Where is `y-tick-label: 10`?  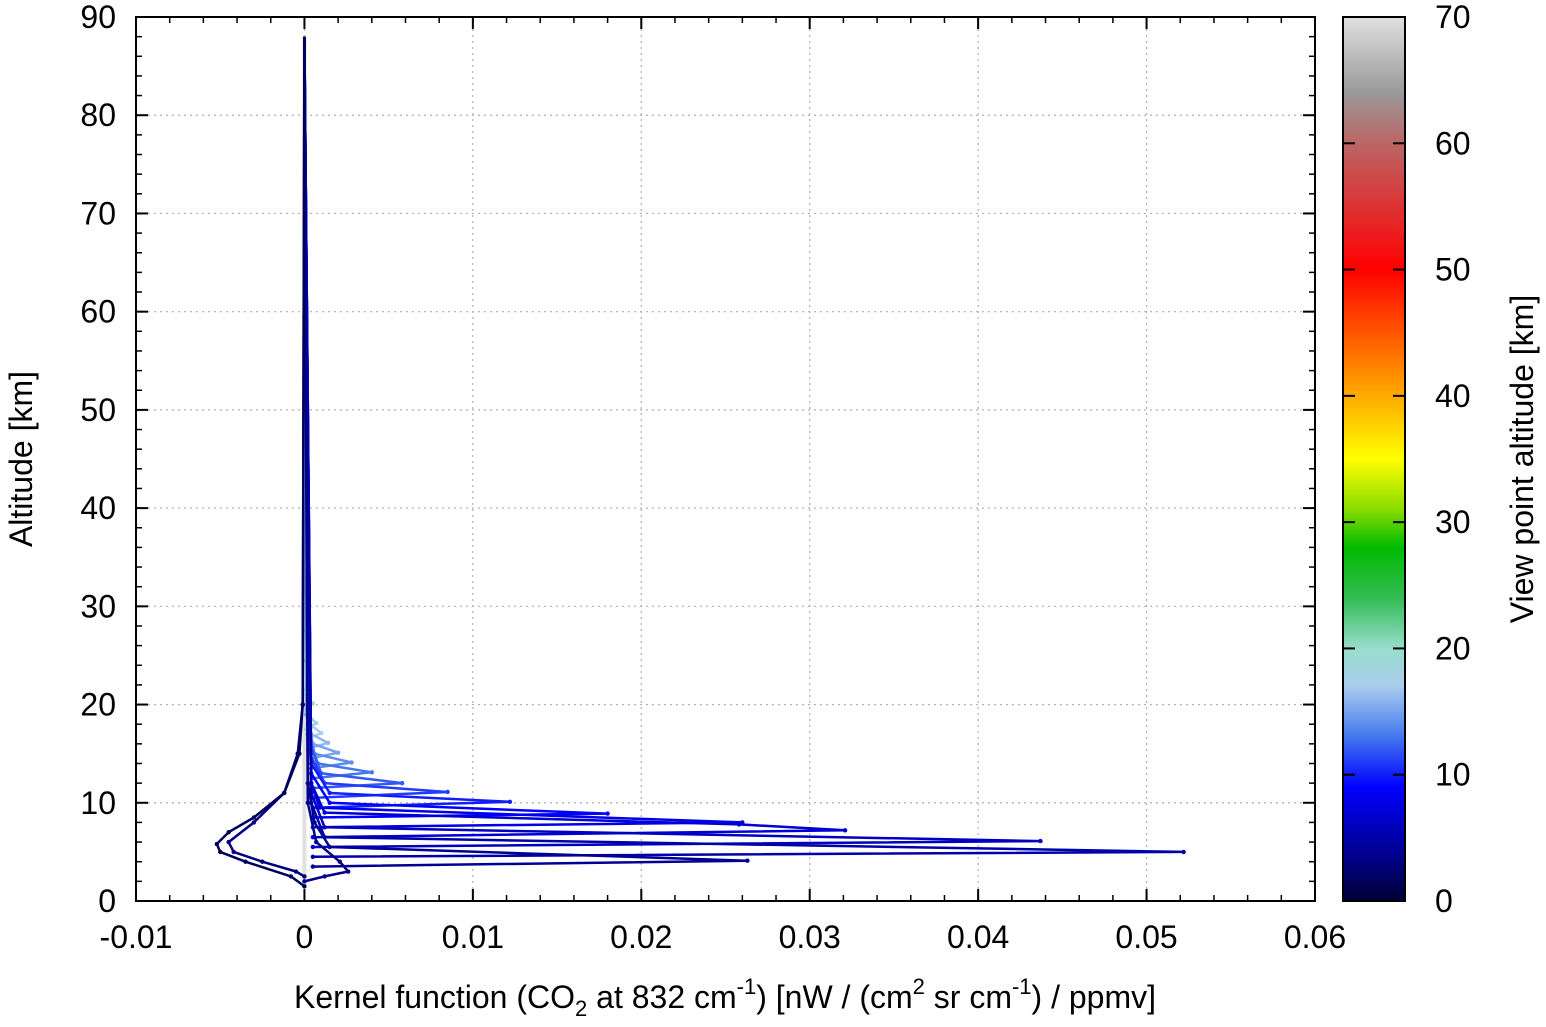 y-tick-label: 10 is located at coordinates (98, 803).